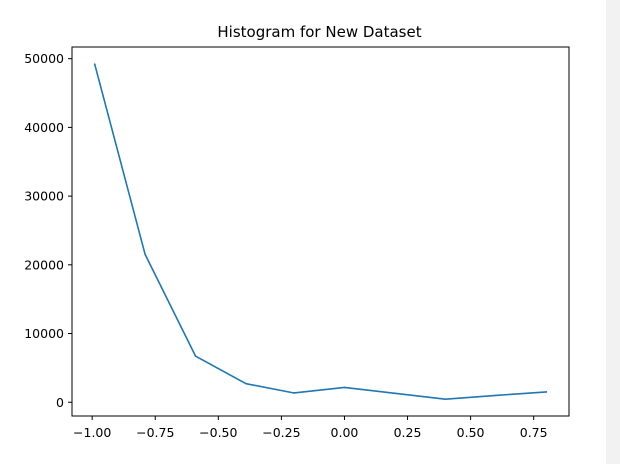 The height and width of the screenshot is (469, 620). Describe the element at coordinates (471, 432) in the screenshot. I see `x-tick-label: 0.50` at that location.